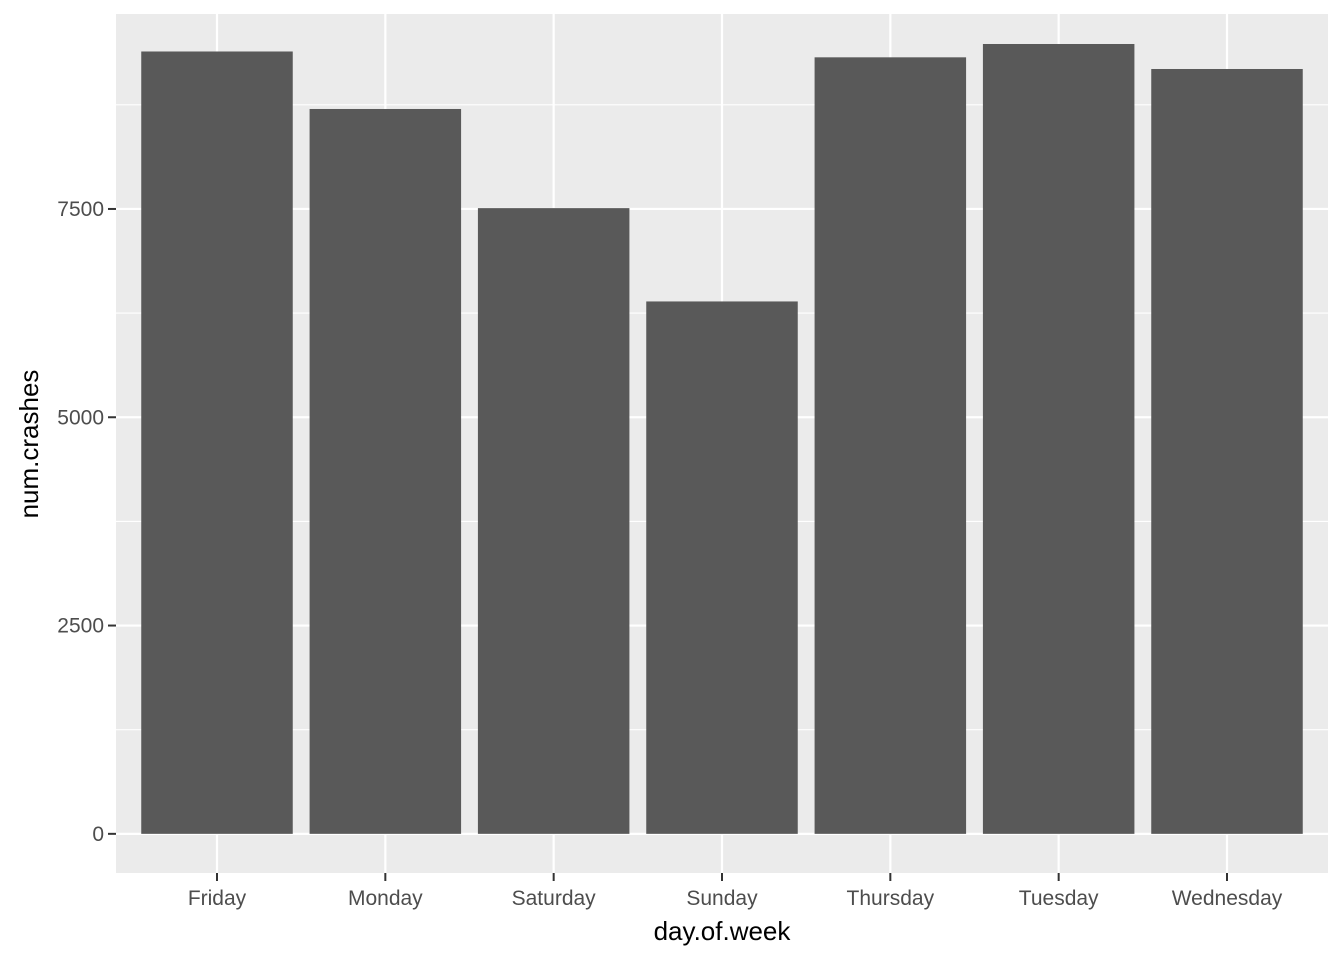  I want to click on x-tick-label: Saturday, so click(554, 898).